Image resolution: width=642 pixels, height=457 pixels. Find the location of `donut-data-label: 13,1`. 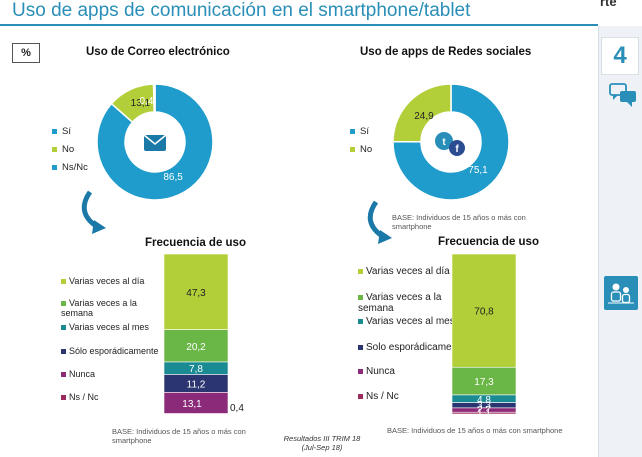

donut-data-label: 13,1 is located at coordinates (141, 103).